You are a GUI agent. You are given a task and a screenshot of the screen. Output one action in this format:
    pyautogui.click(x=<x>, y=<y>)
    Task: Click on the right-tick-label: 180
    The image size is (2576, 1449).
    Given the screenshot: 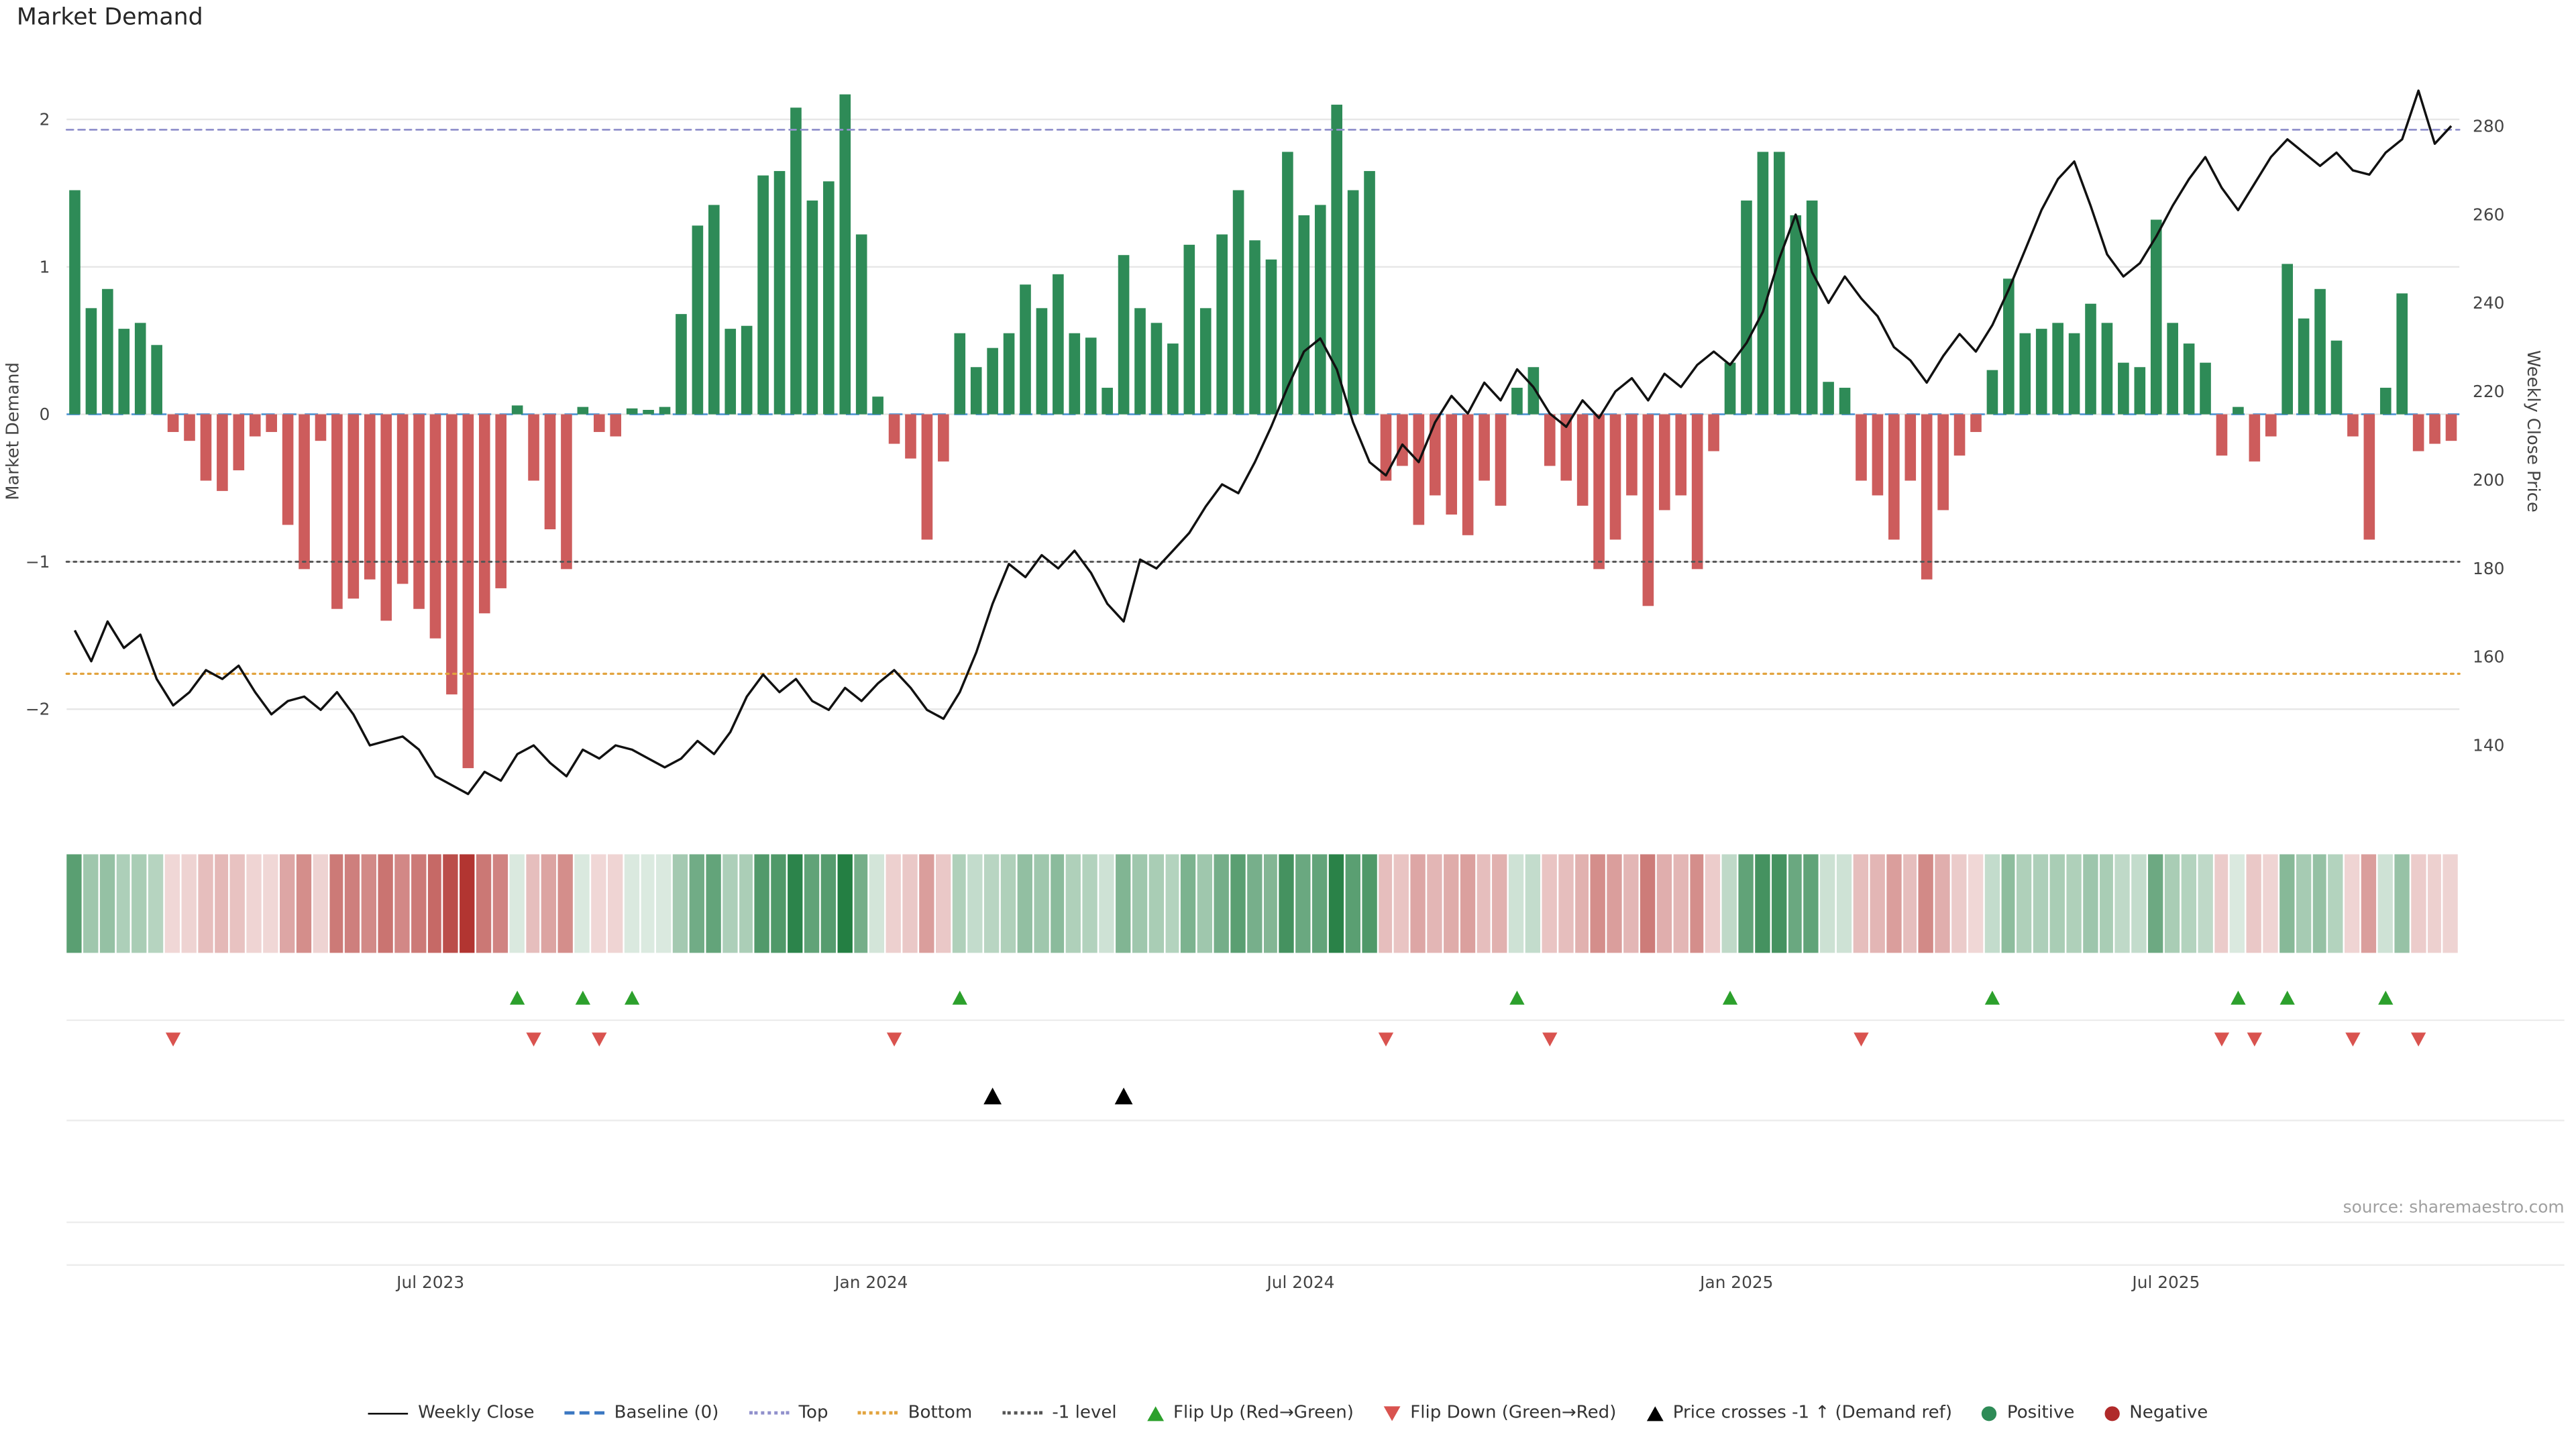 What is the action you would take?
    pyautogui.click(x=2488, y=568)
    